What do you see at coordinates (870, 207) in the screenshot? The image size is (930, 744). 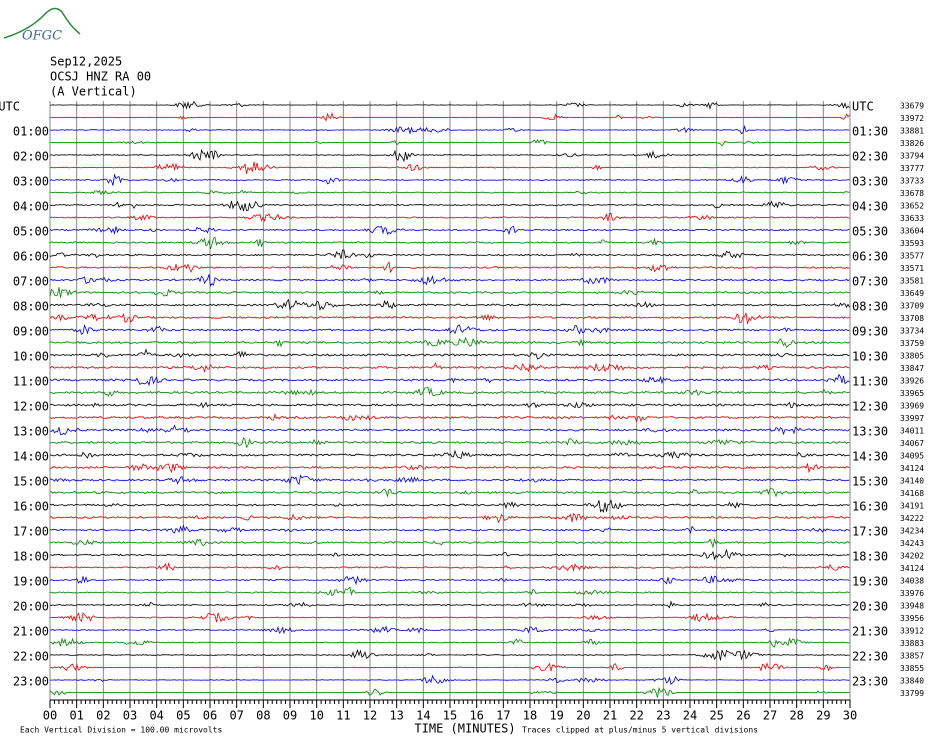 I see `right-time-label: 04:30` at bounding box center [870, 207].